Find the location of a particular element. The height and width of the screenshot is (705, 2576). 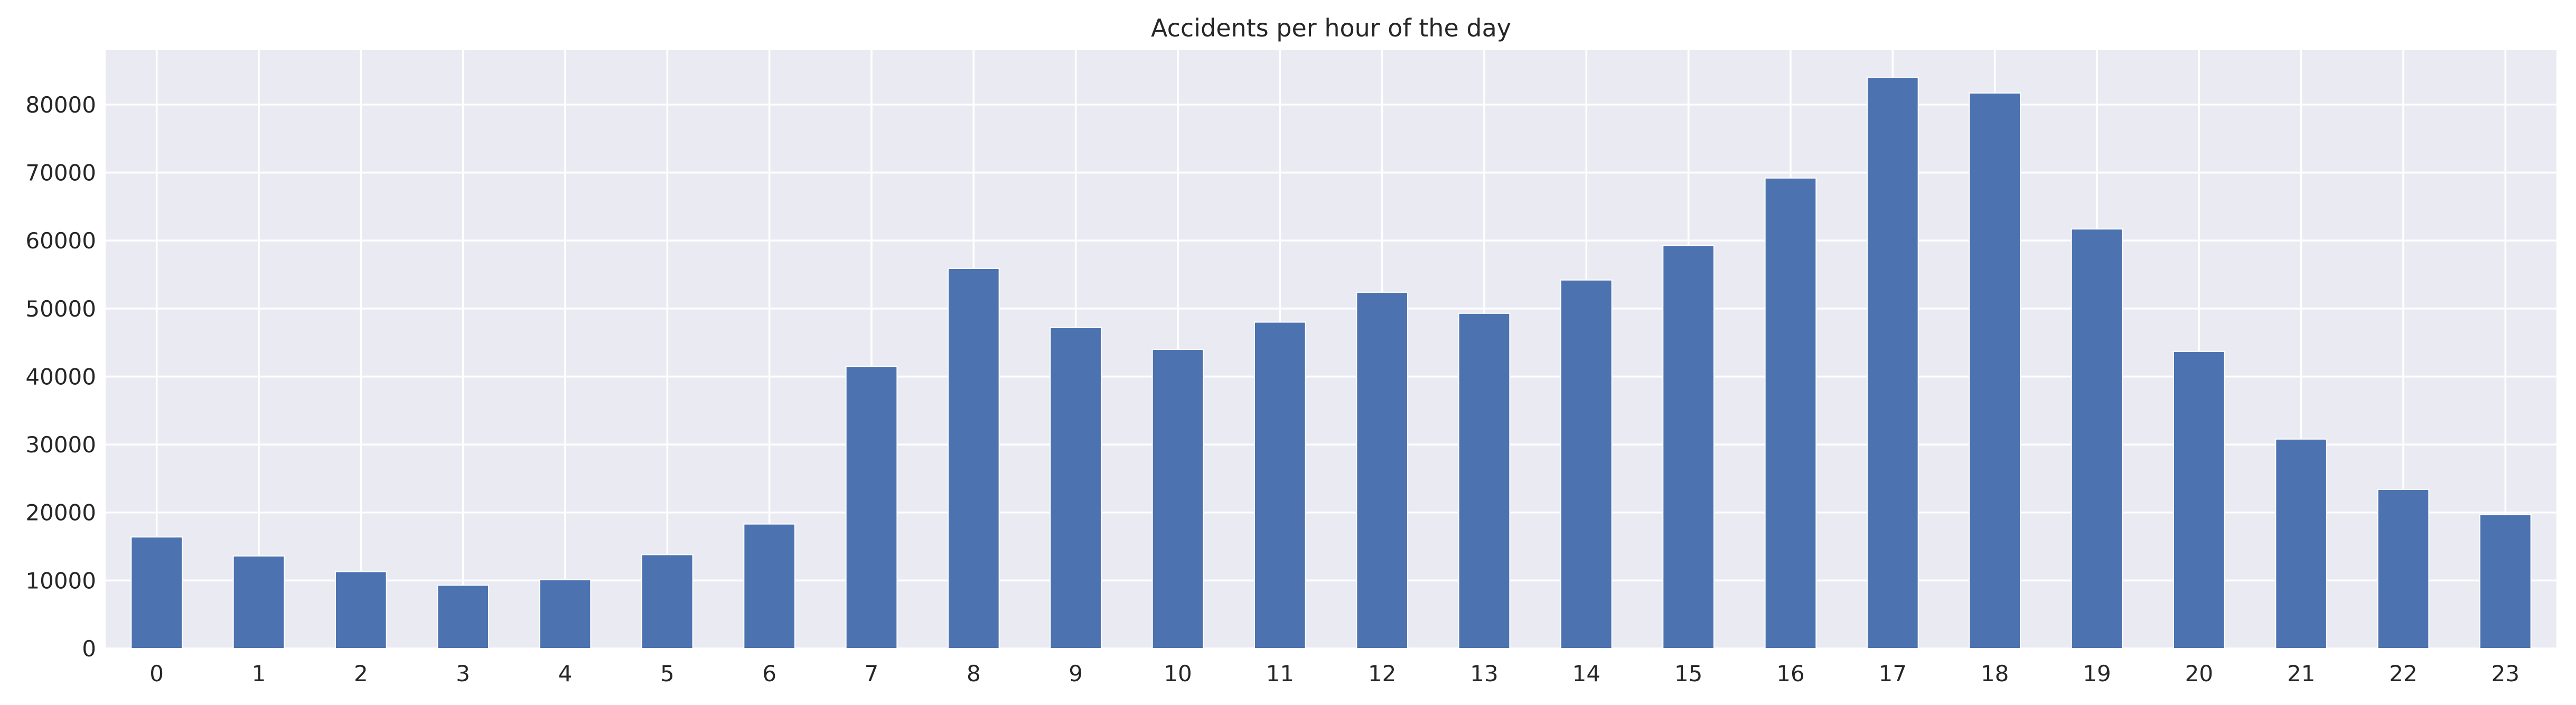

x-tick-label: 5 is located at coordinates (667, 674).